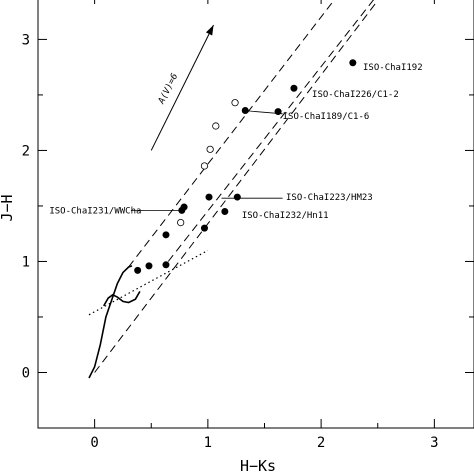 The image size is (474, 474). I want to click on reddening-arrow-label: A(V)=6, so click(168, 89).